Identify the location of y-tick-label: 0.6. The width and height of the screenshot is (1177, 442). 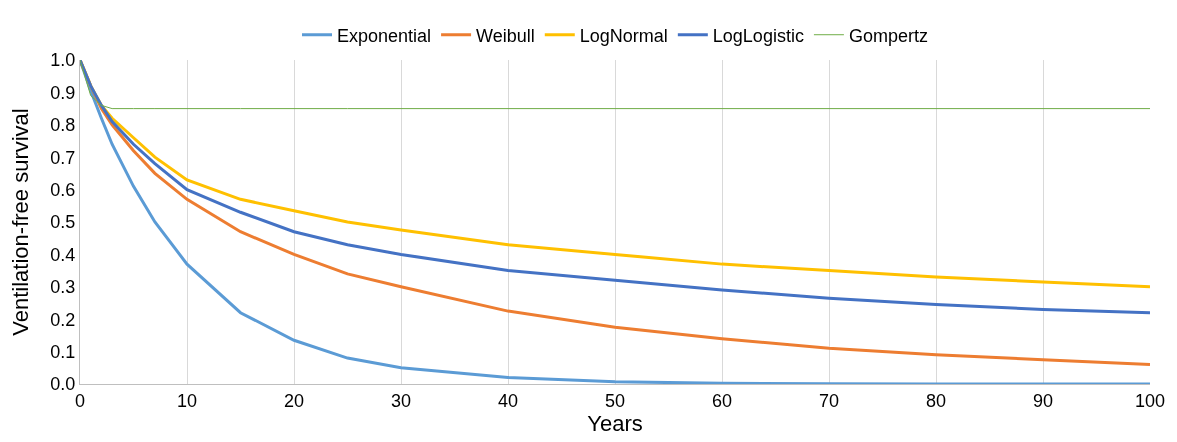
(63, 189).